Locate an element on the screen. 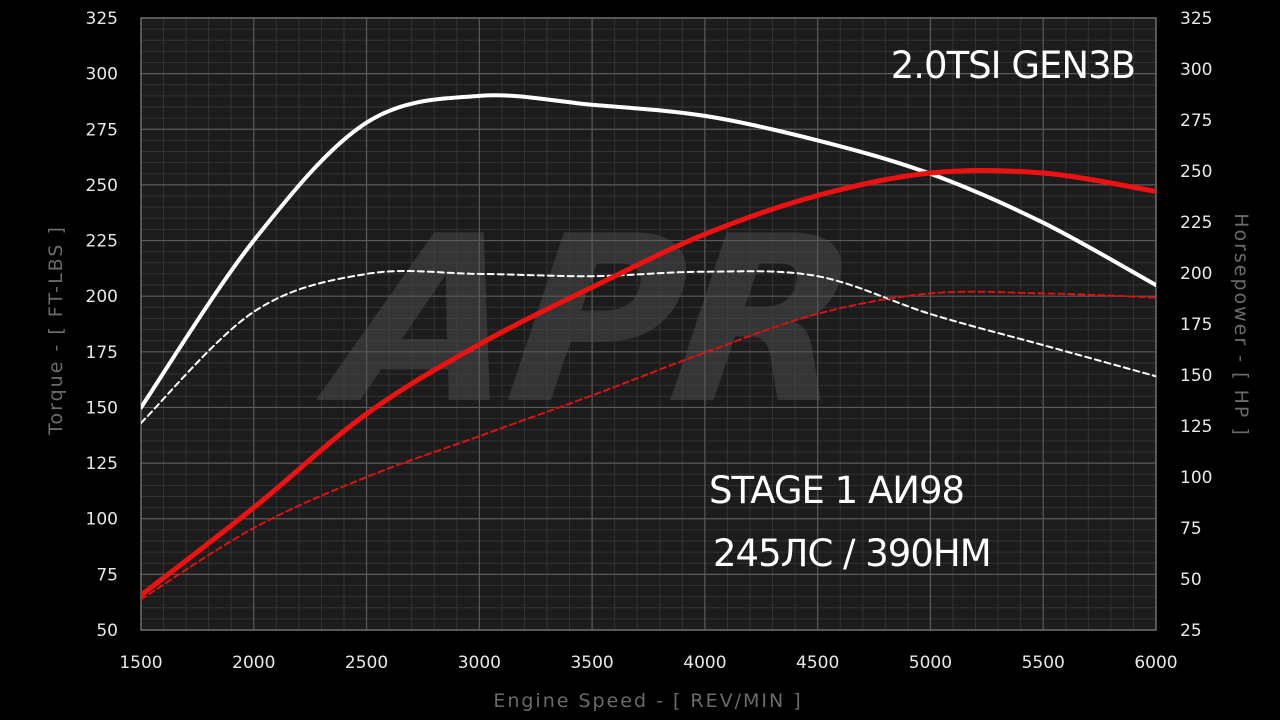 This screenshot has width=1280, height=720. x-tick-label: 6000 is located at coordinates (1155, 663).